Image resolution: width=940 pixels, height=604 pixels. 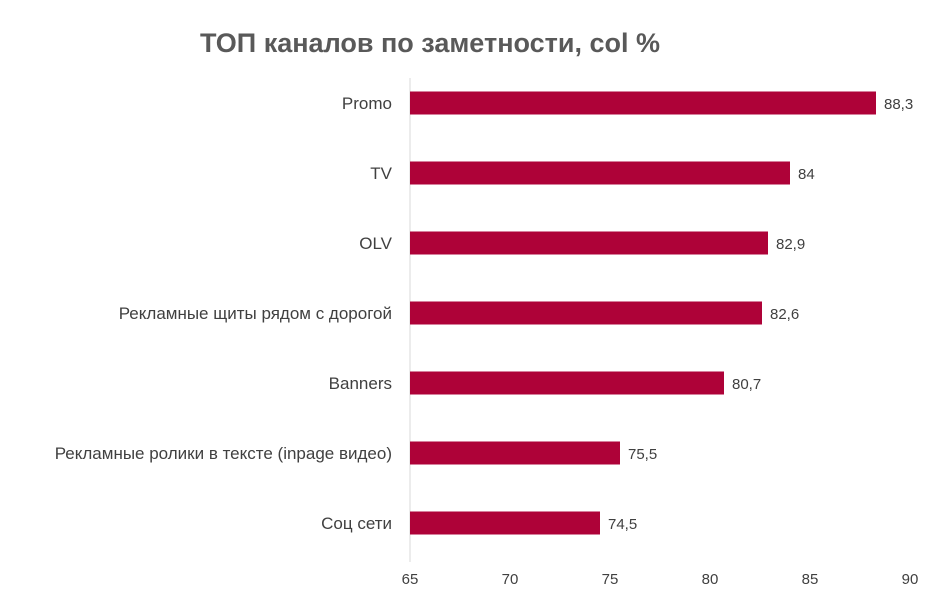 What do you see at coordinates (223, 453) in the screenshot?
I see `category-label: Рекламные ролики в тексте (inpage видео)` at bounding box center [223, 453].